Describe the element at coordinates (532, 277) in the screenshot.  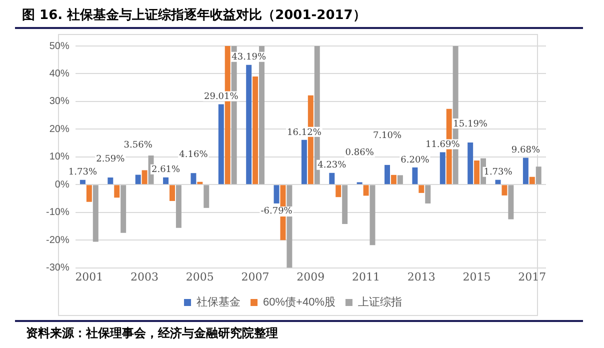
I see `x-tick-label: 2017` at that location.